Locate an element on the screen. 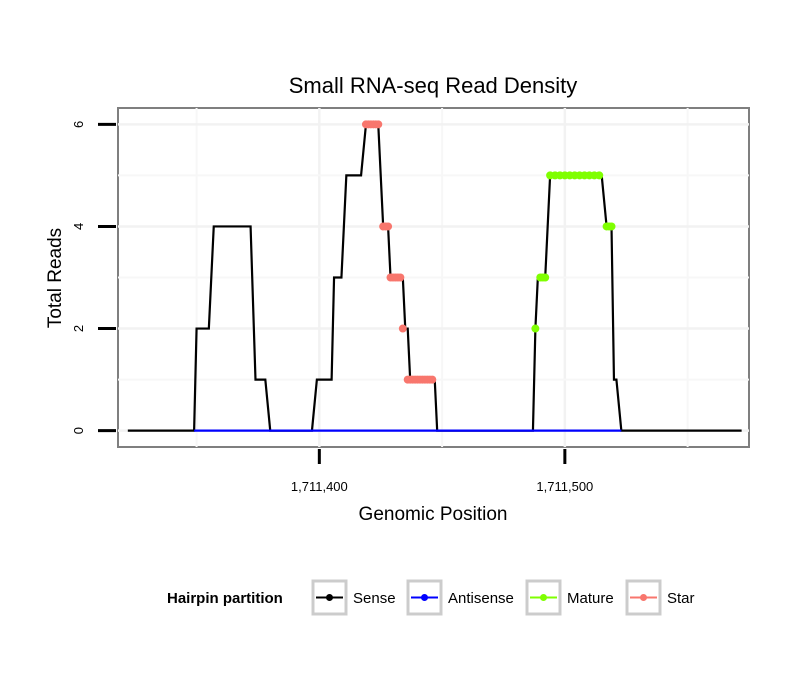 The width and height of the screenshot is (810, 695). legend-label-antisense: Antisense is located at coordinates (481, 598).